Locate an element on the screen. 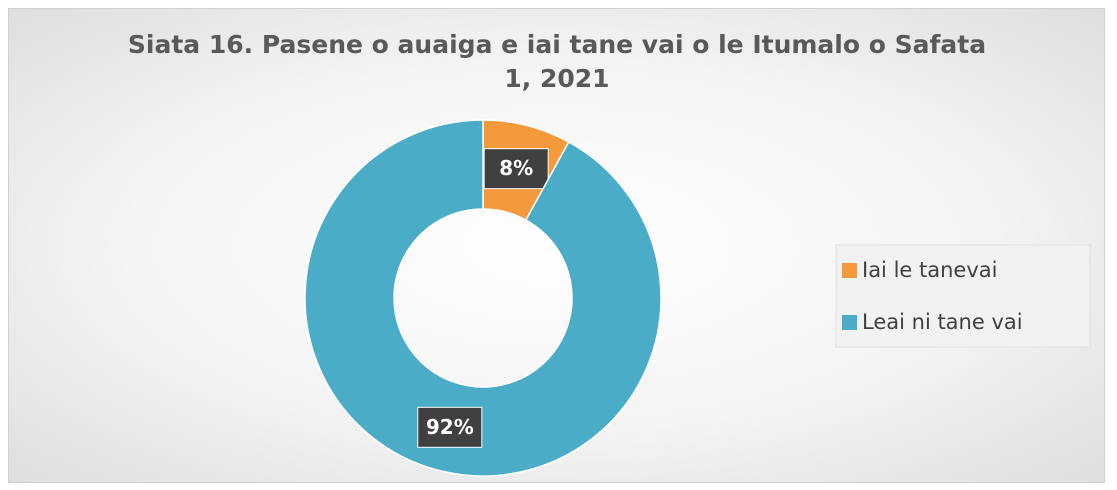  data-label: 8% is located at coordinates (516, 168).